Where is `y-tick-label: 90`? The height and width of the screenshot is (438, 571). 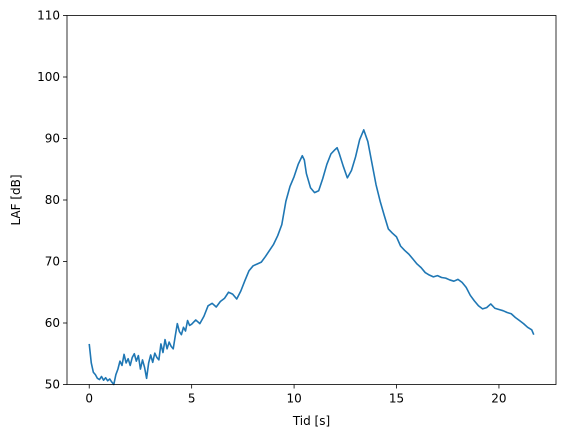 y-tick-label: 90 is located at coordinates (52, 139).